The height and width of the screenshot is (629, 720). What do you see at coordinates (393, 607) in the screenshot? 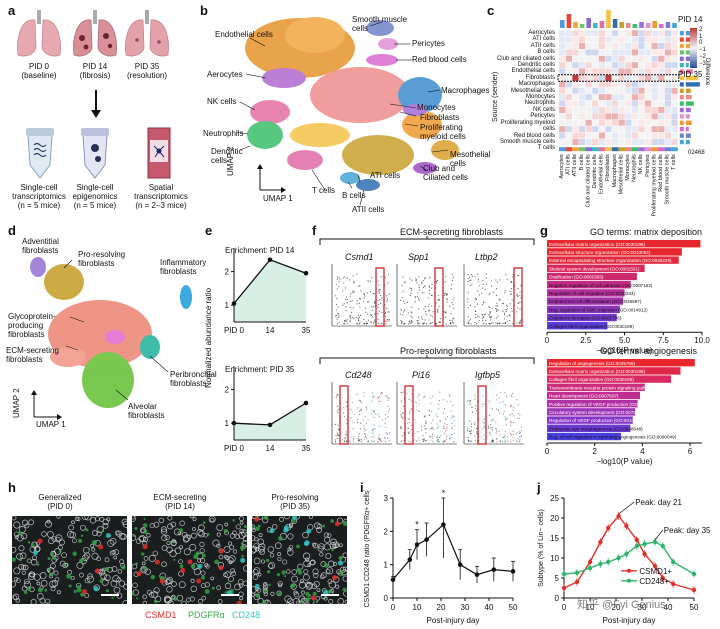
I see `i-xtick-label: 0` at bounding box center [393, 607].